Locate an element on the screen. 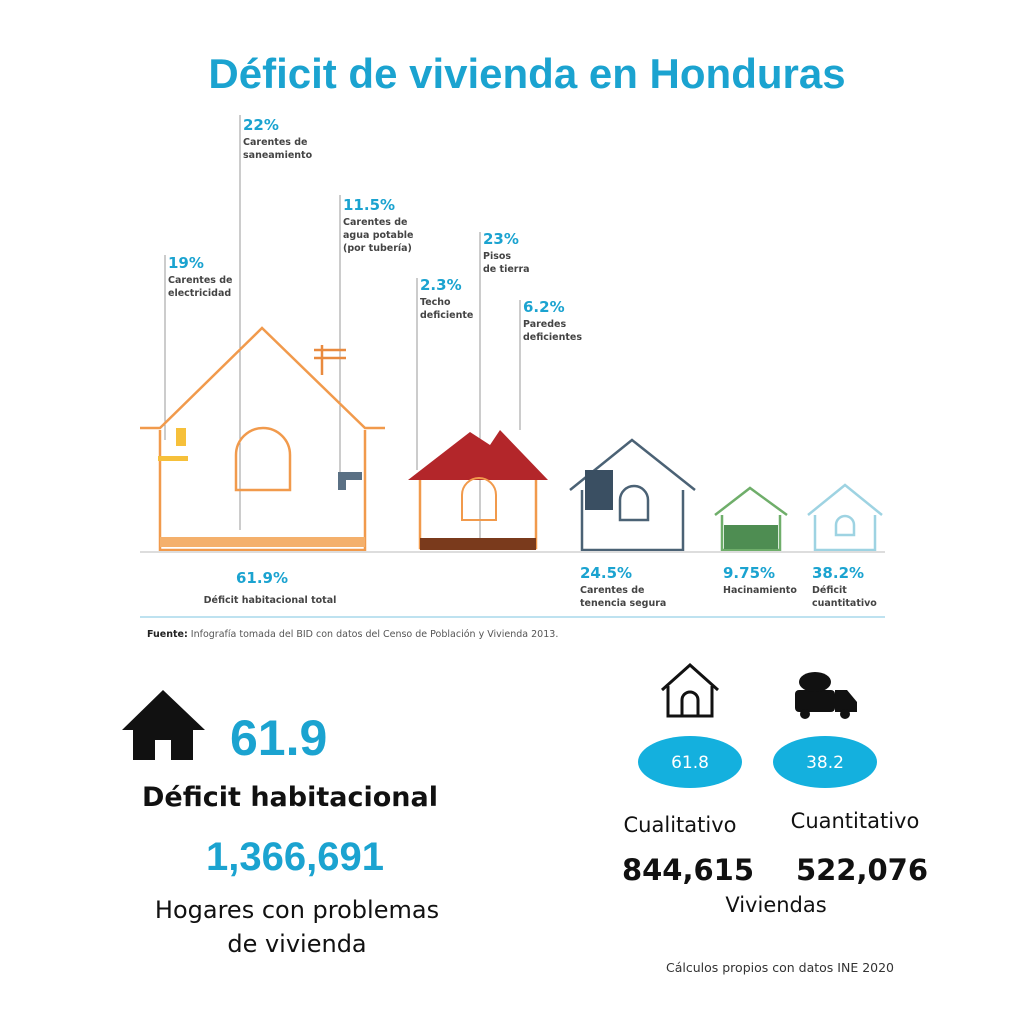  quantitative-value: 38.2 is located at coordinates (825, 763).